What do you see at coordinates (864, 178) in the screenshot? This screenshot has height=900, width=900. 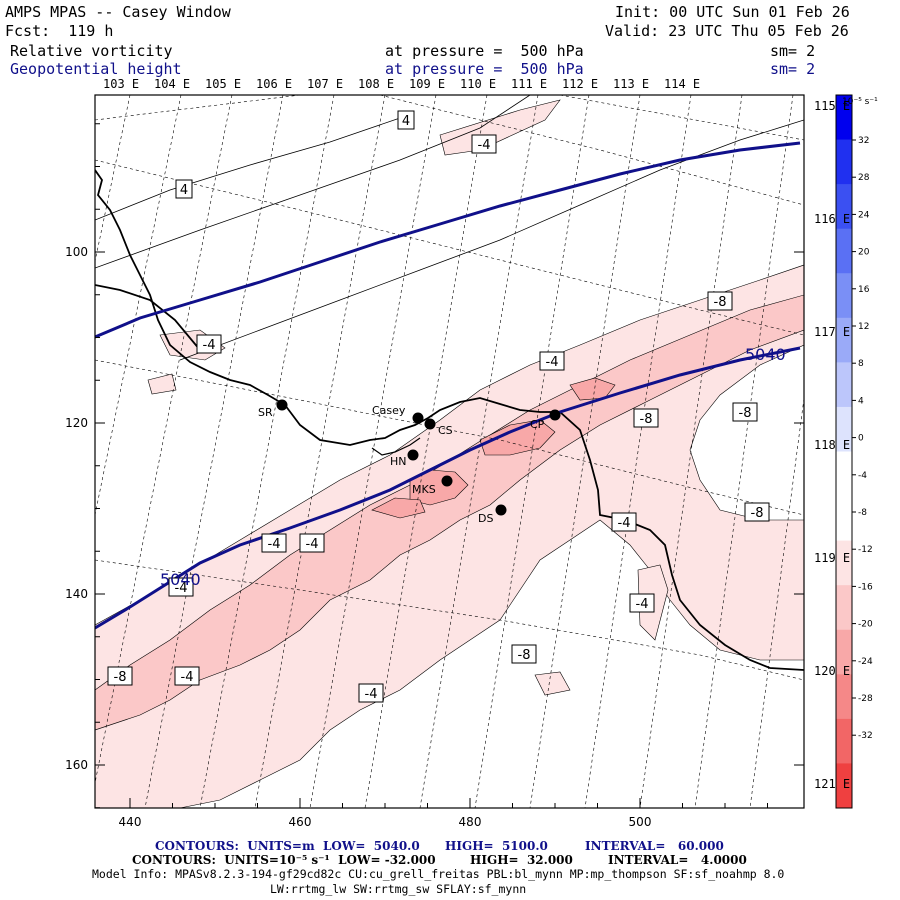 I see `colorbar-label: 28` at bounding box center [864, 178].